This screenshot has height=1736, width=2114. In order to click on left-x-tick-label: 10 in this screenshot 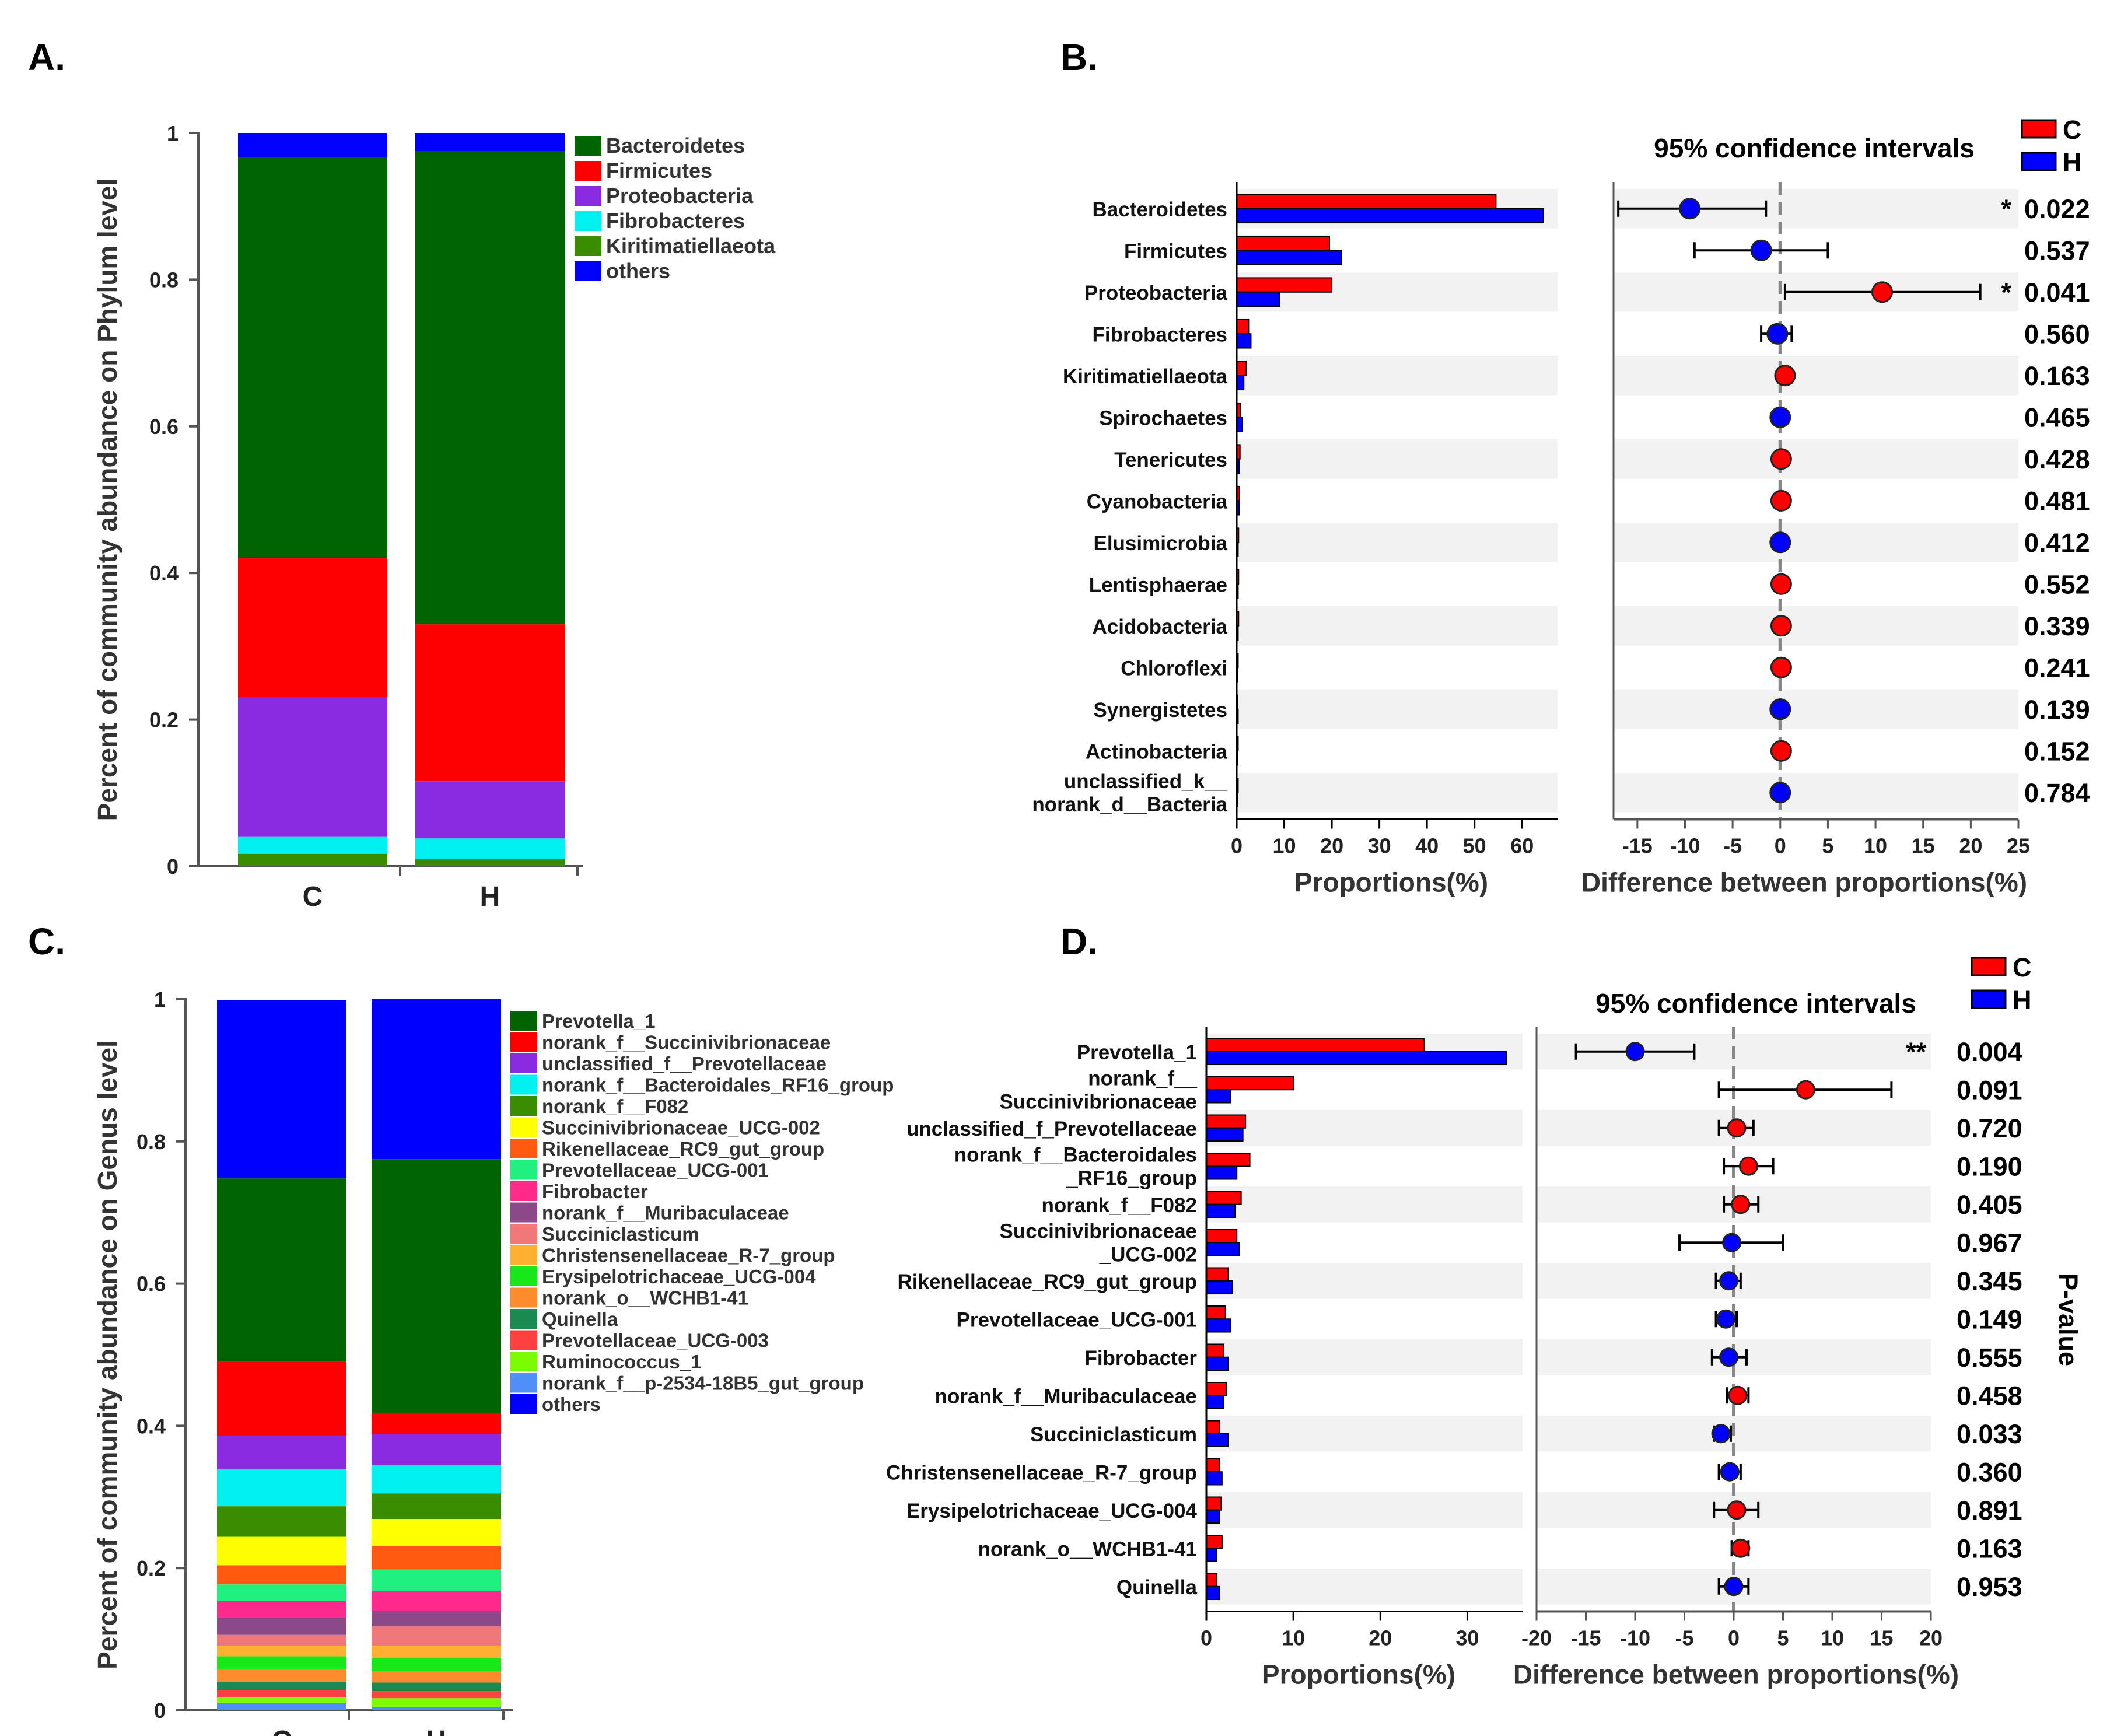, I will do `click(1293, 1638)`.